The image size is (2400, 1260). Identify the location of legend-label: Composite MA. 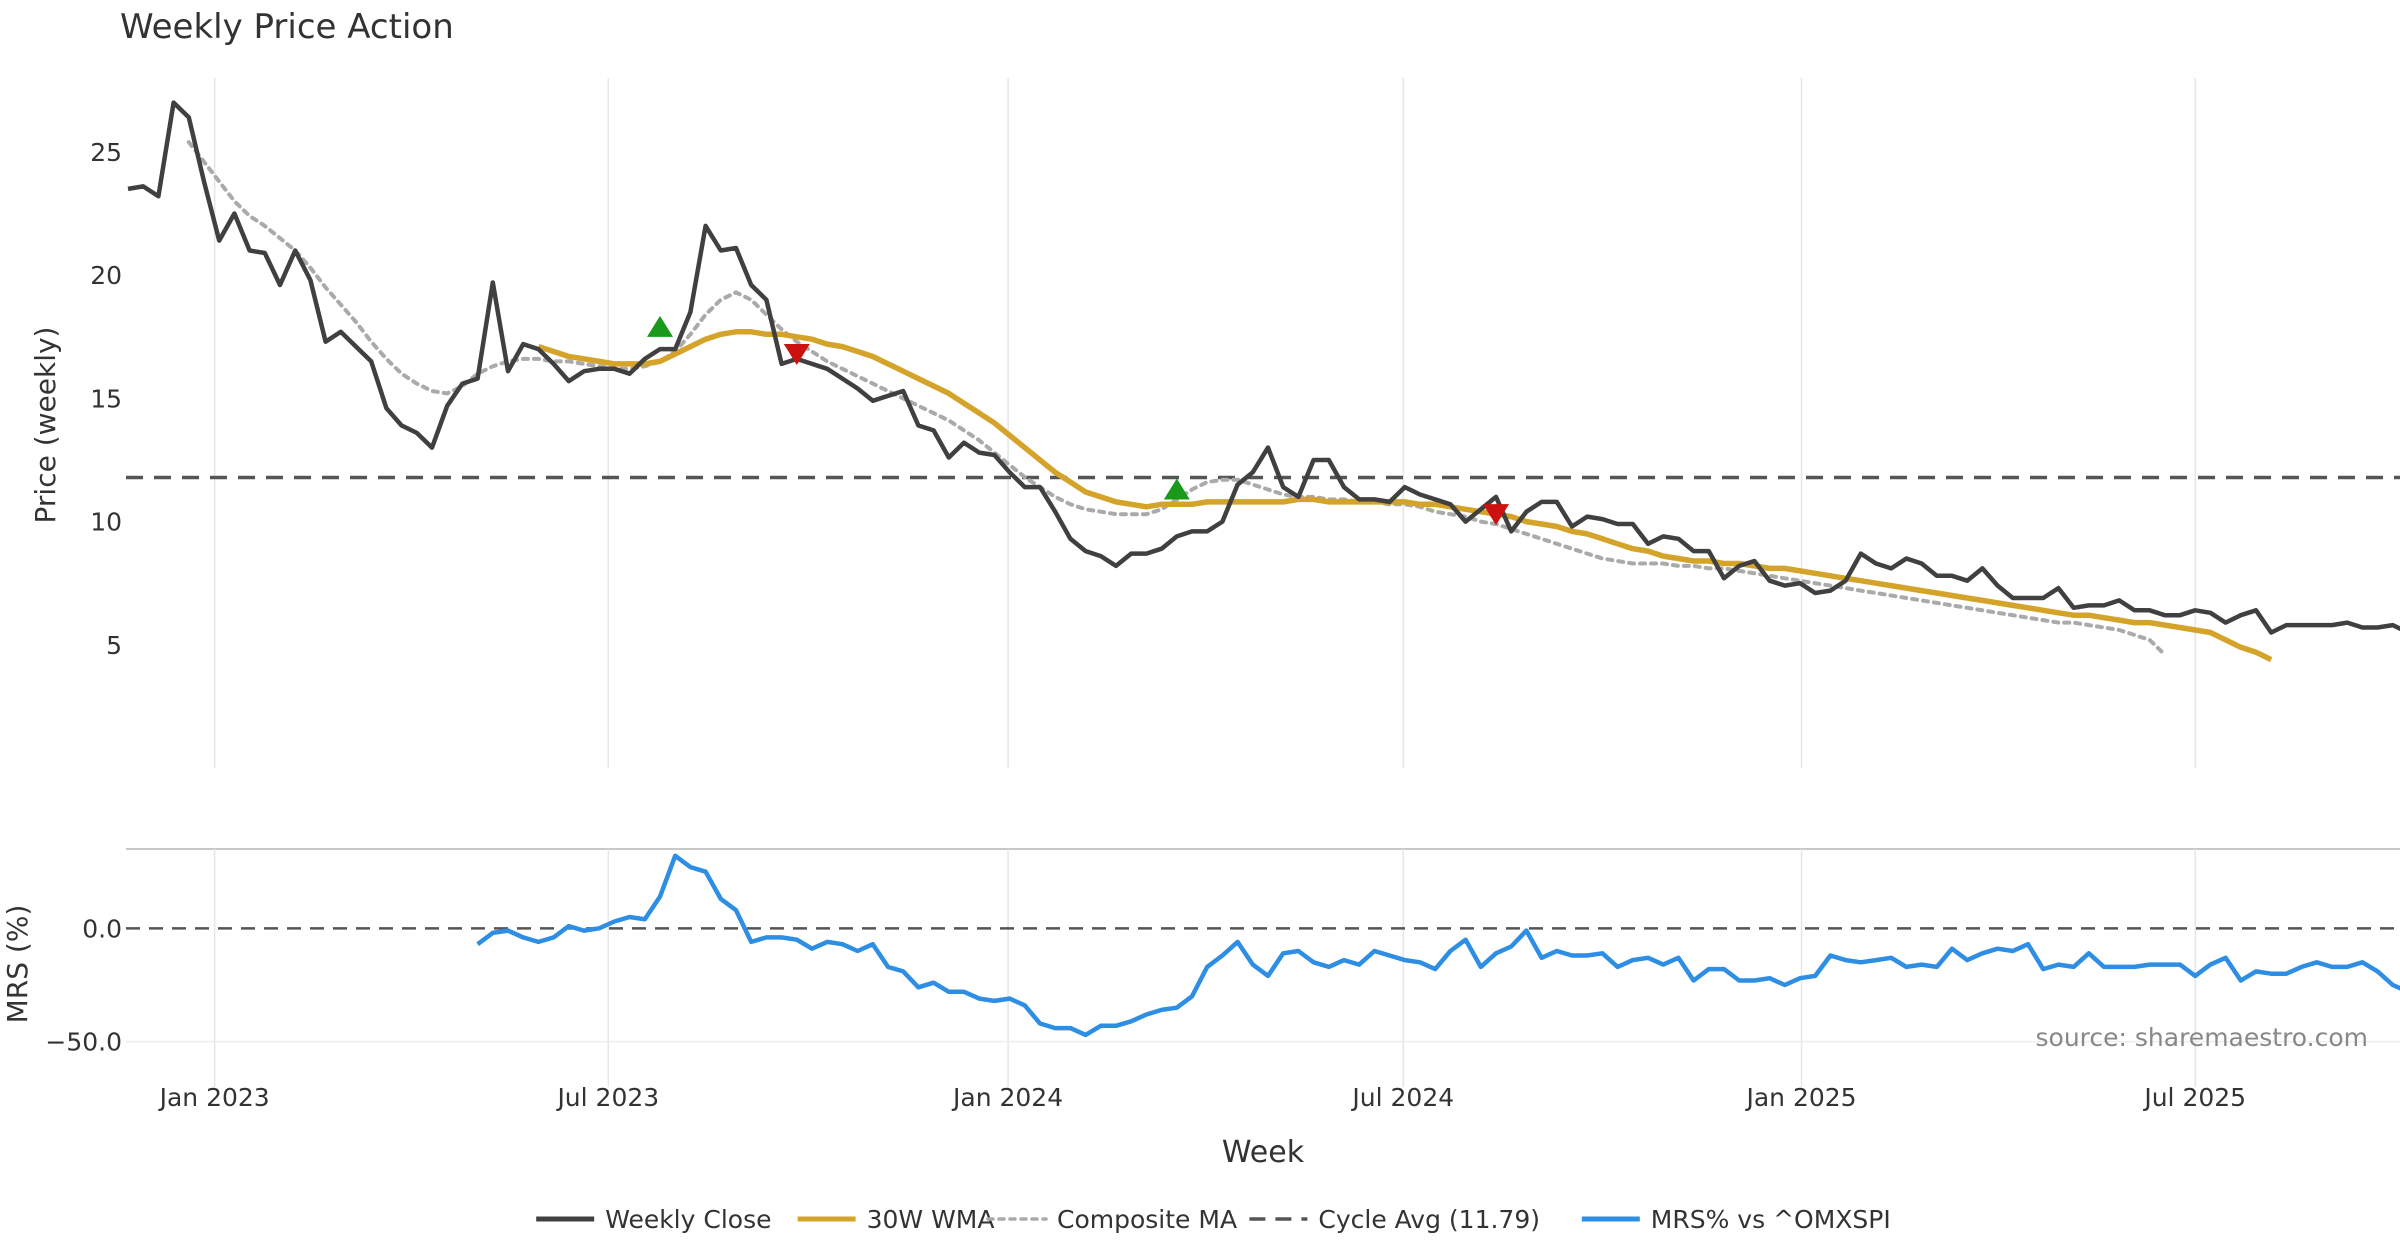
(1147, 1219).